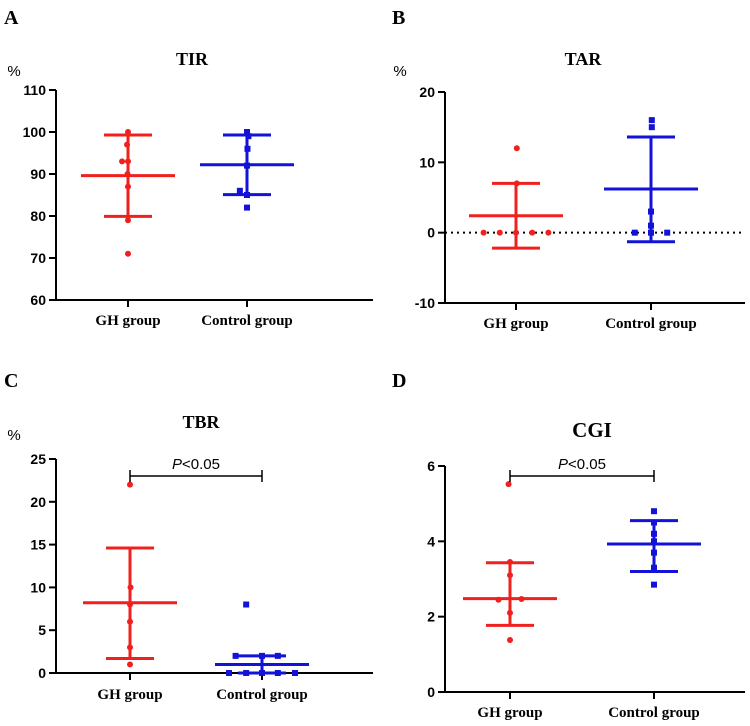 This screenshot has width=750, height=726. What do you see at coordinates (584, 59) in the screenshot?
I see `panel-b-title: TAR` at bounding box center [584, 59].